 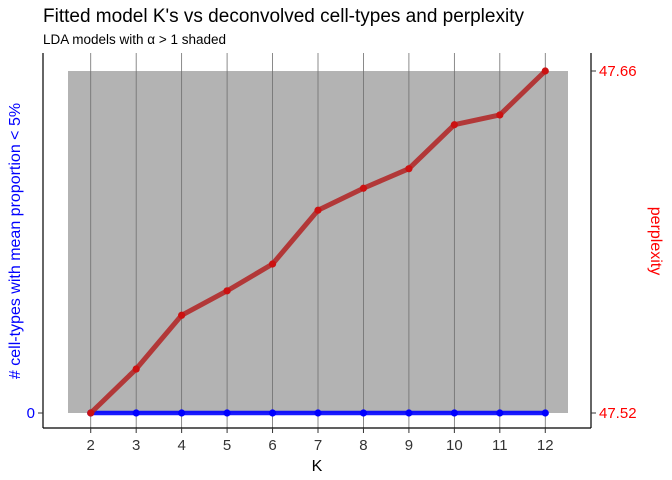 I want to click on right-axis-ticks: 47.52 47.66, so click(x=614, y=242).